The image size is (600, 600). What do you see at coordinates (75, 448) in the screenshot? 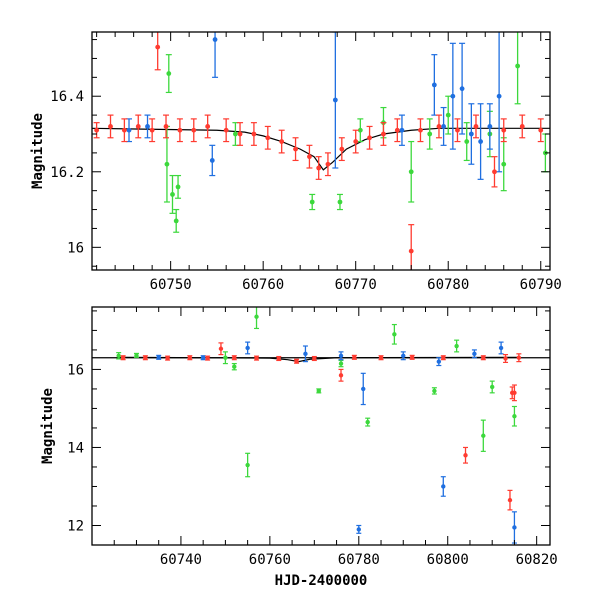
I see `y-tick-label: 14` at bounding box center [75, 448].